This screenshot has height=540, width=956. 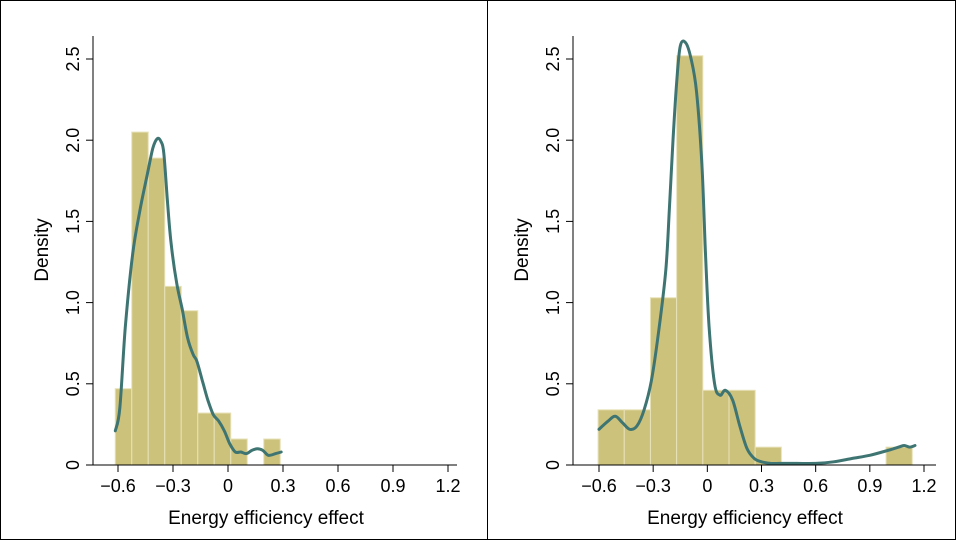 What do you see at coordinates (923, 486) in the screenshot?
I see `right-x-tick-label: 1.2` at bounding box center [923, 486].